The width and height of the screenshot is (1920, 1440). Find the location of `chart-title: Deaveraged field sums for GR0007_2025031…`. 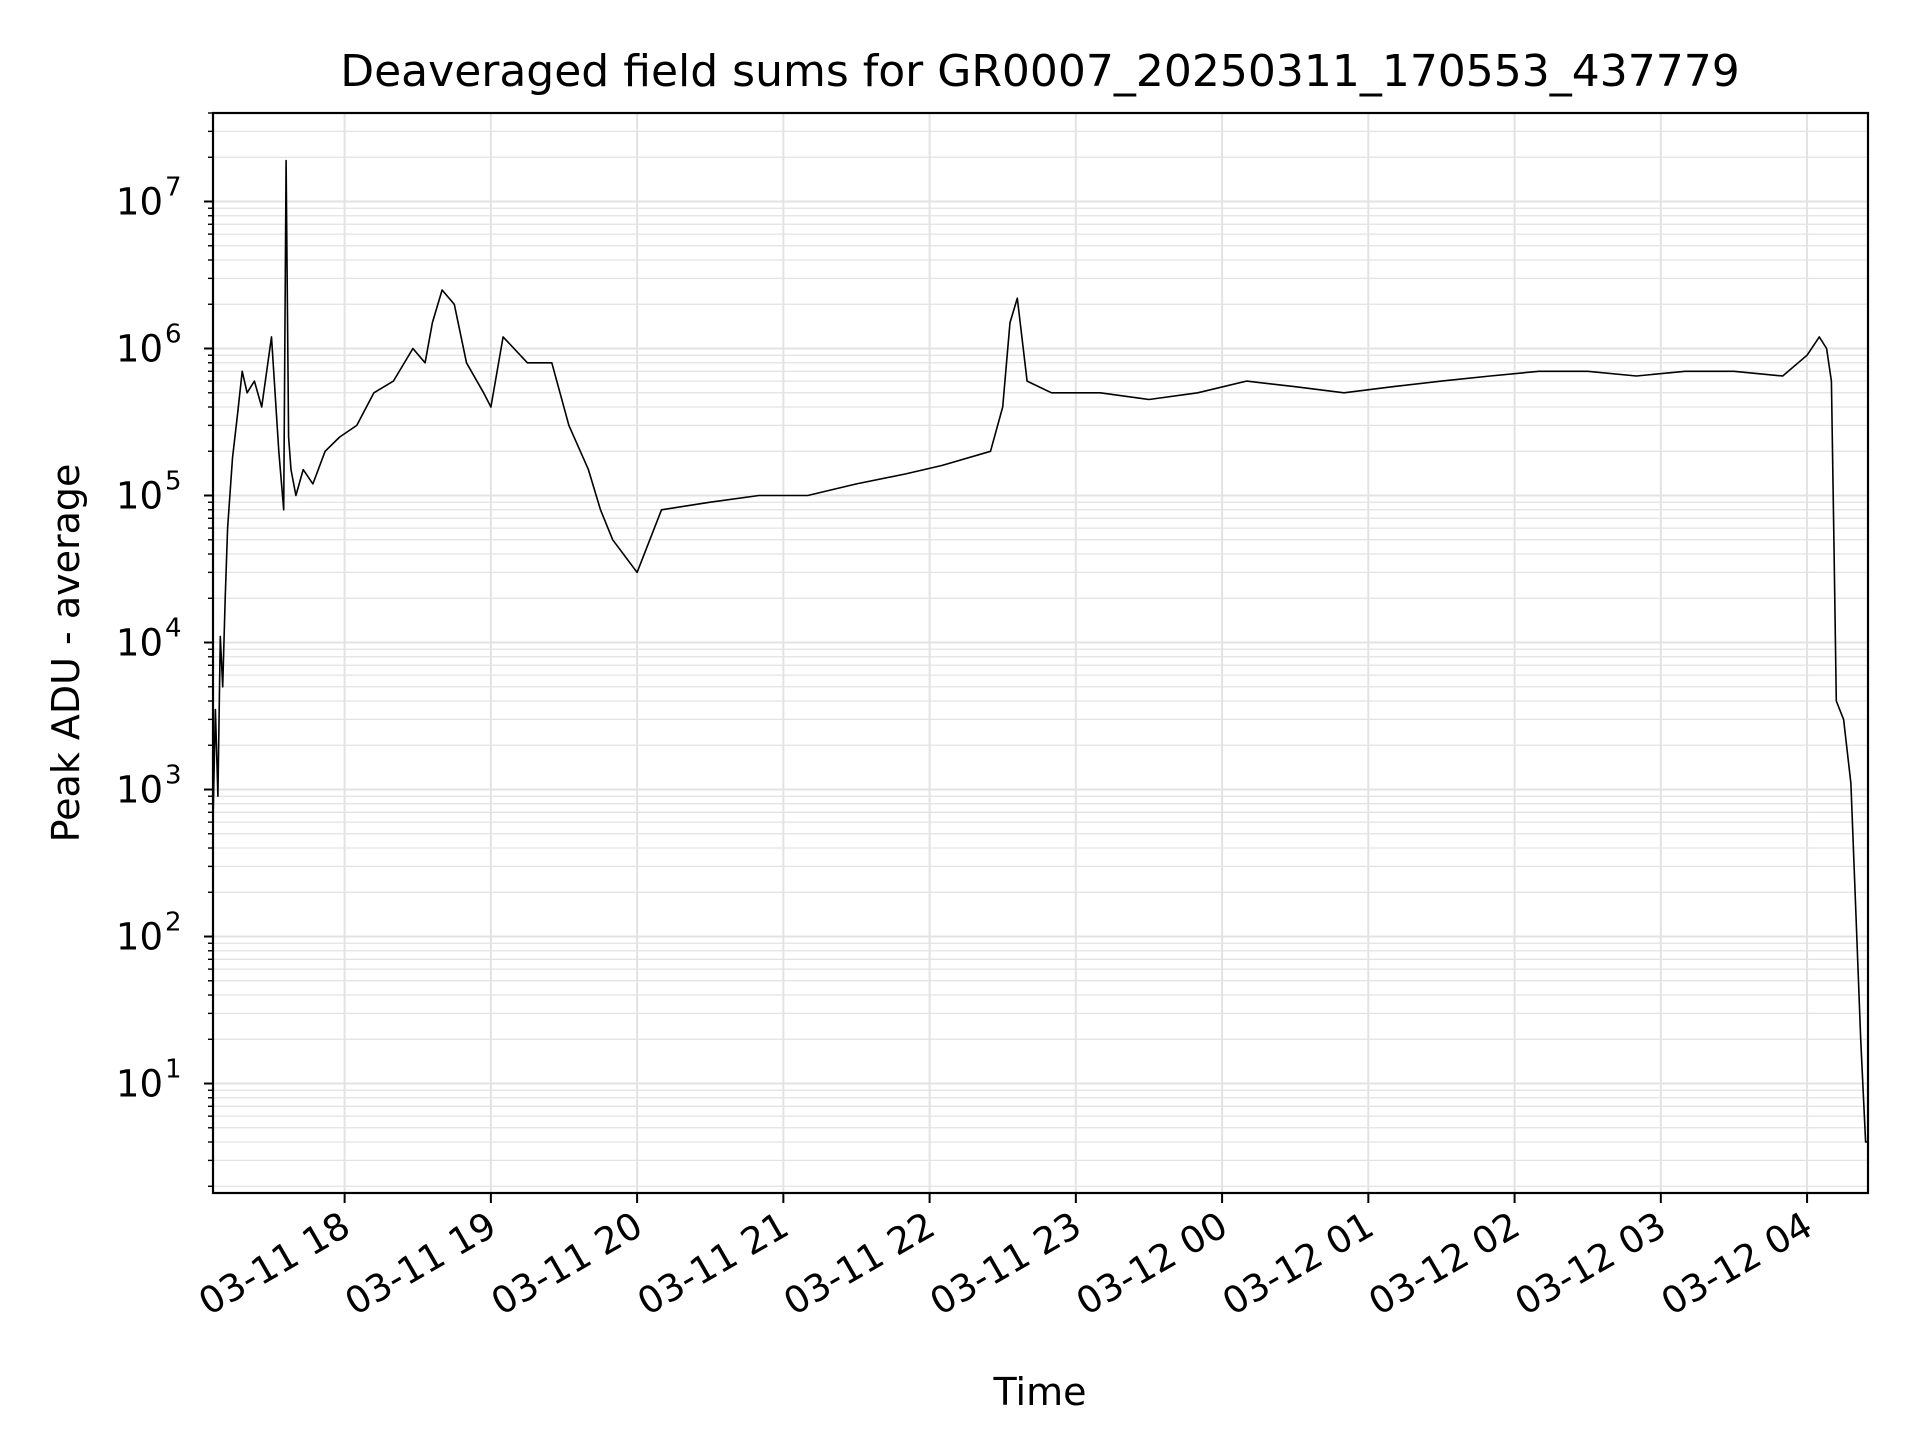

chart-title: Deaveraged field sums for GR0007_2025031… is located at coordinates (1040, 71).